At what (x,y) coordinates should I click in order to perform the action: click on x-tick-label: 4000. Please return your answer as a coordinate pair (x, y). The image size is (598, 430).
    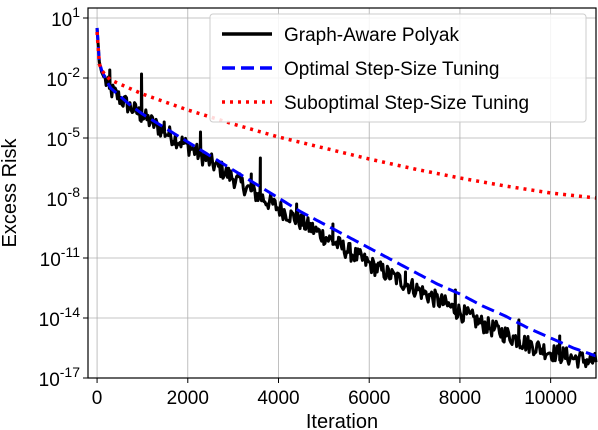
    Looking at the image, I should click on (278, 398).